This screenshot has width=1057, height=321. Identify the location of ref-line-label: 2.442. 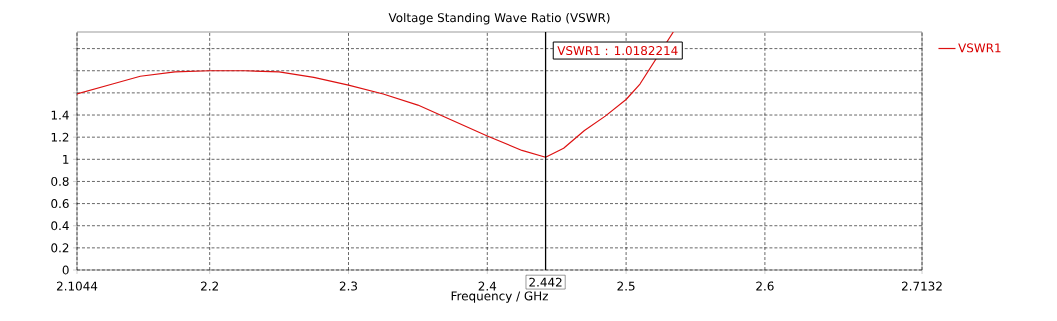
(545, 282).